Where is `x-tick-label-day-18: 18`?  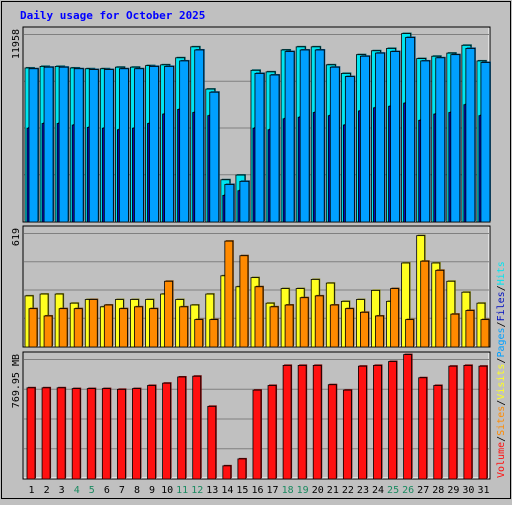 x-tick-label-day-18: 18 is located at coordinates (288, 490).